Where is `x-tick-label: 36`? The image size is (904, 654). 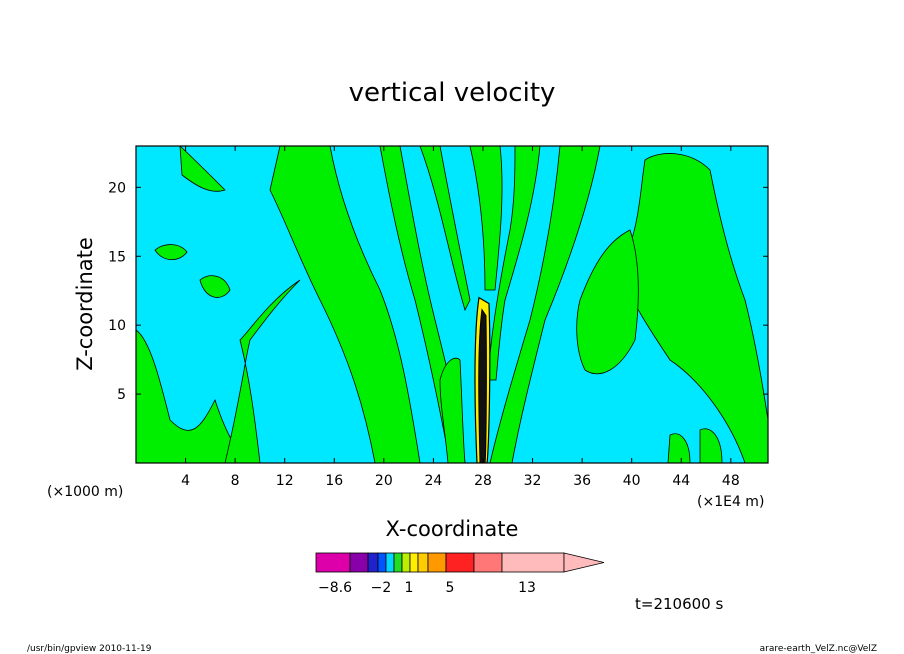
x-tick-label: 36 is located at coordinates (582, 481).